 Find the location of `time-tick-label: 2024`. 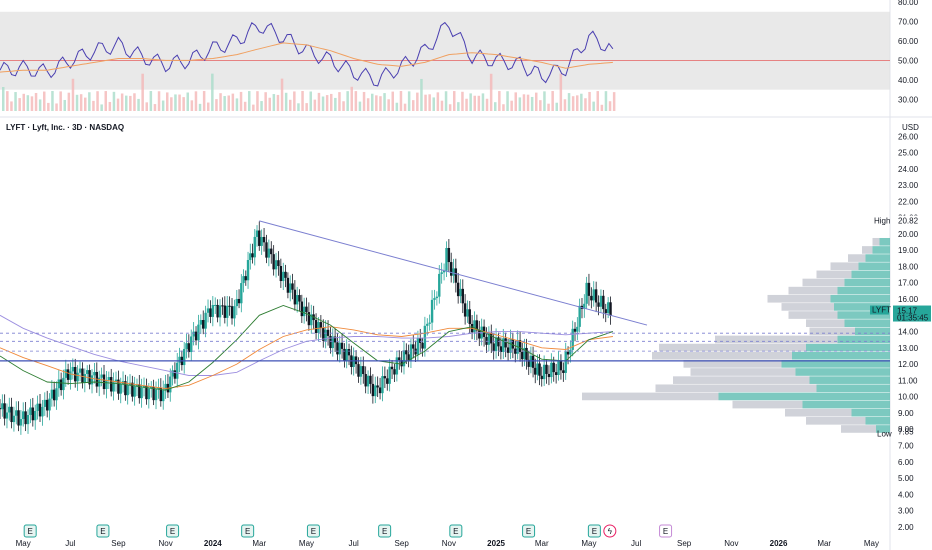

time-tick-label: 2024 is located at coordinates (213, 543).